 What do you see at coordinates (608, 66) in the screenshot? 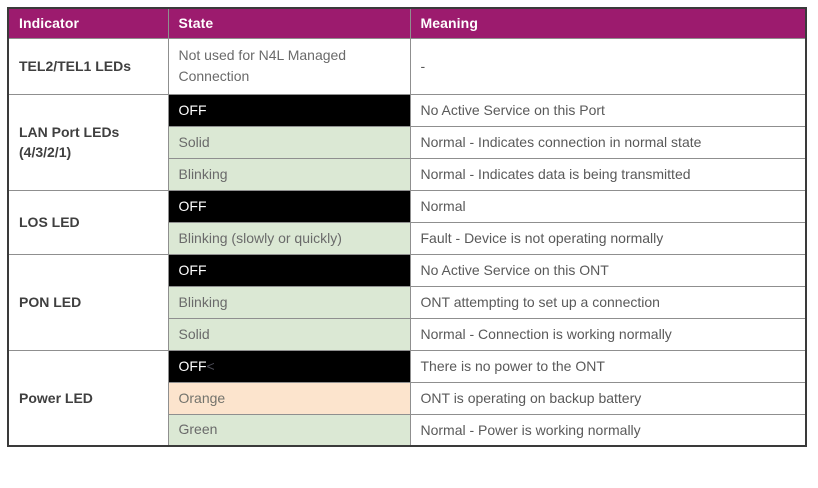
I see `meaning-cell: -` at bounding box center [608, 66].